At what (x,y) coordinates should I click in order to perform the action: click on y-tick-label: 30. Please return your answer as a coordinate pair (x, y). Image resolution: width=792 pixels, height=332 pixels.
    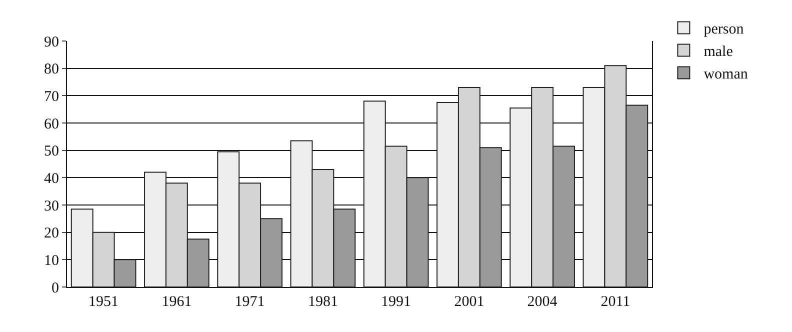
    Looking at the image, I should click on (51, 206).